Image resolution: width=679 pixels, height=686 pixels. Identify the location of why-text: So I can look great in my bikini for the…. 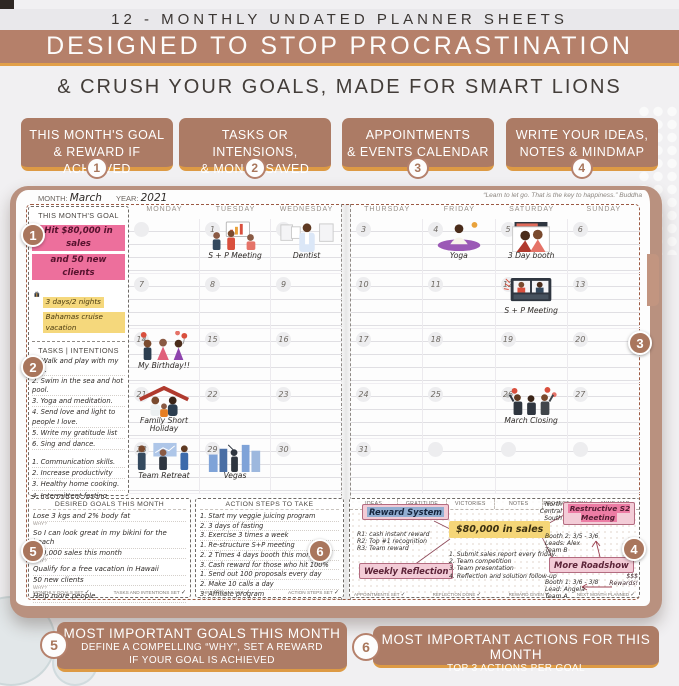
(109, 539).